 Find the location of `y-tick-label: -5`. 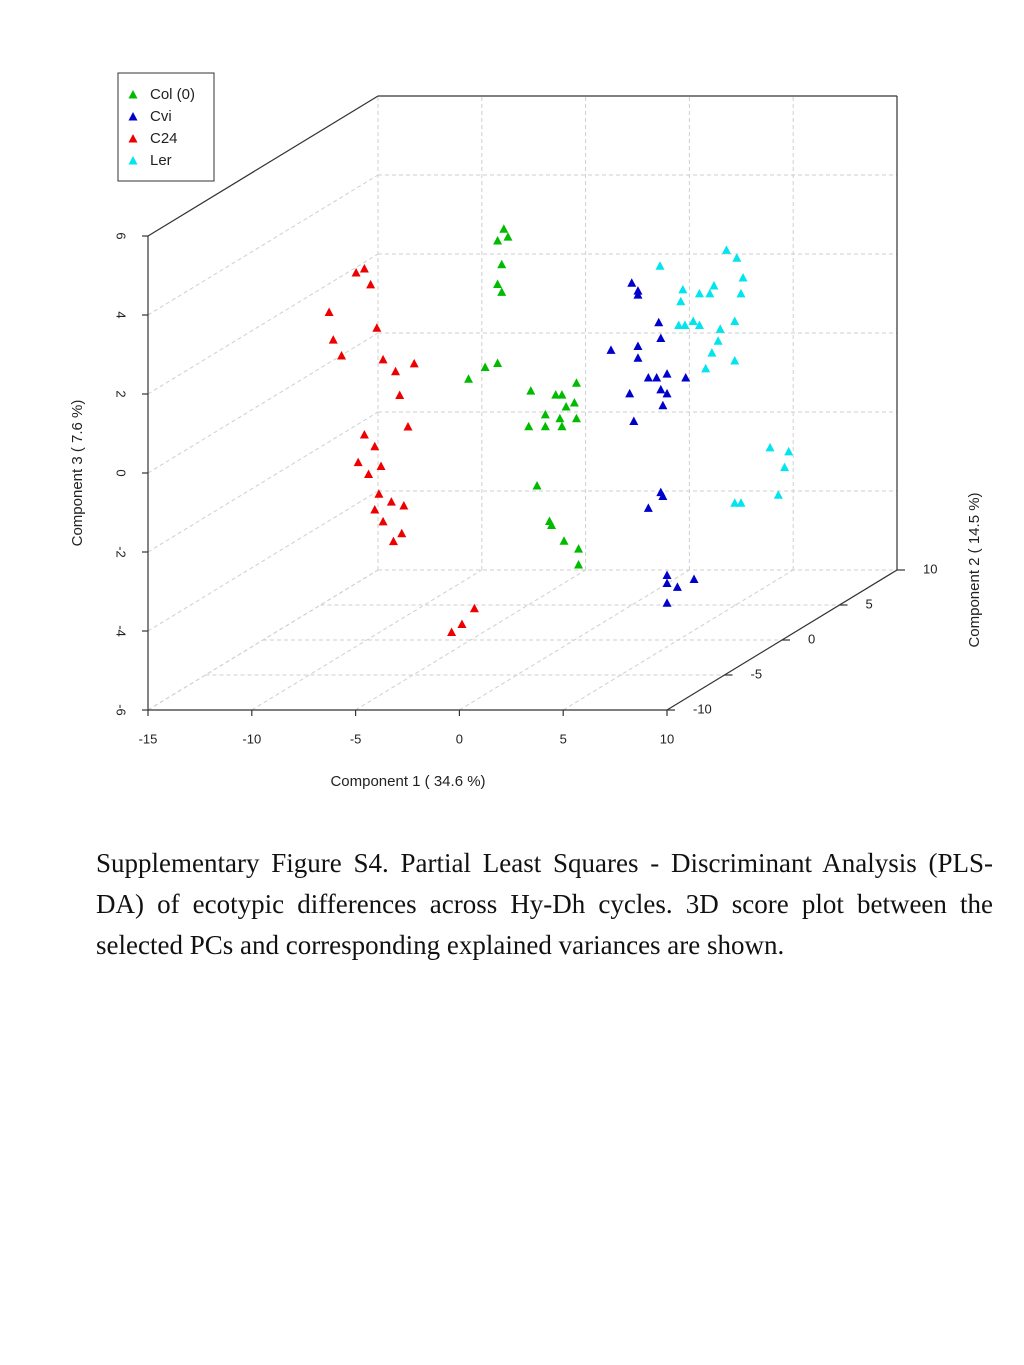

y-tick-label: -5 is located at coordinates (757, 673).